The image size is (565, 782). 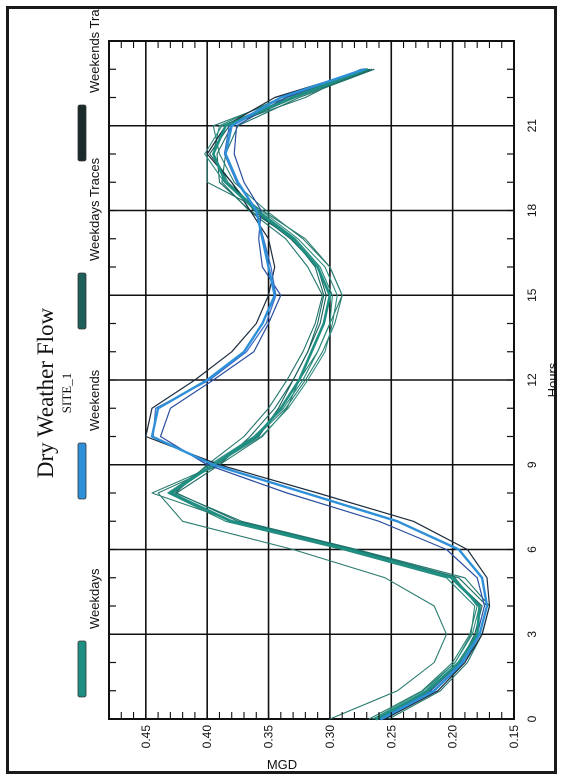 I want to click on x-tick-label: 3, so click(x=532, y=634).